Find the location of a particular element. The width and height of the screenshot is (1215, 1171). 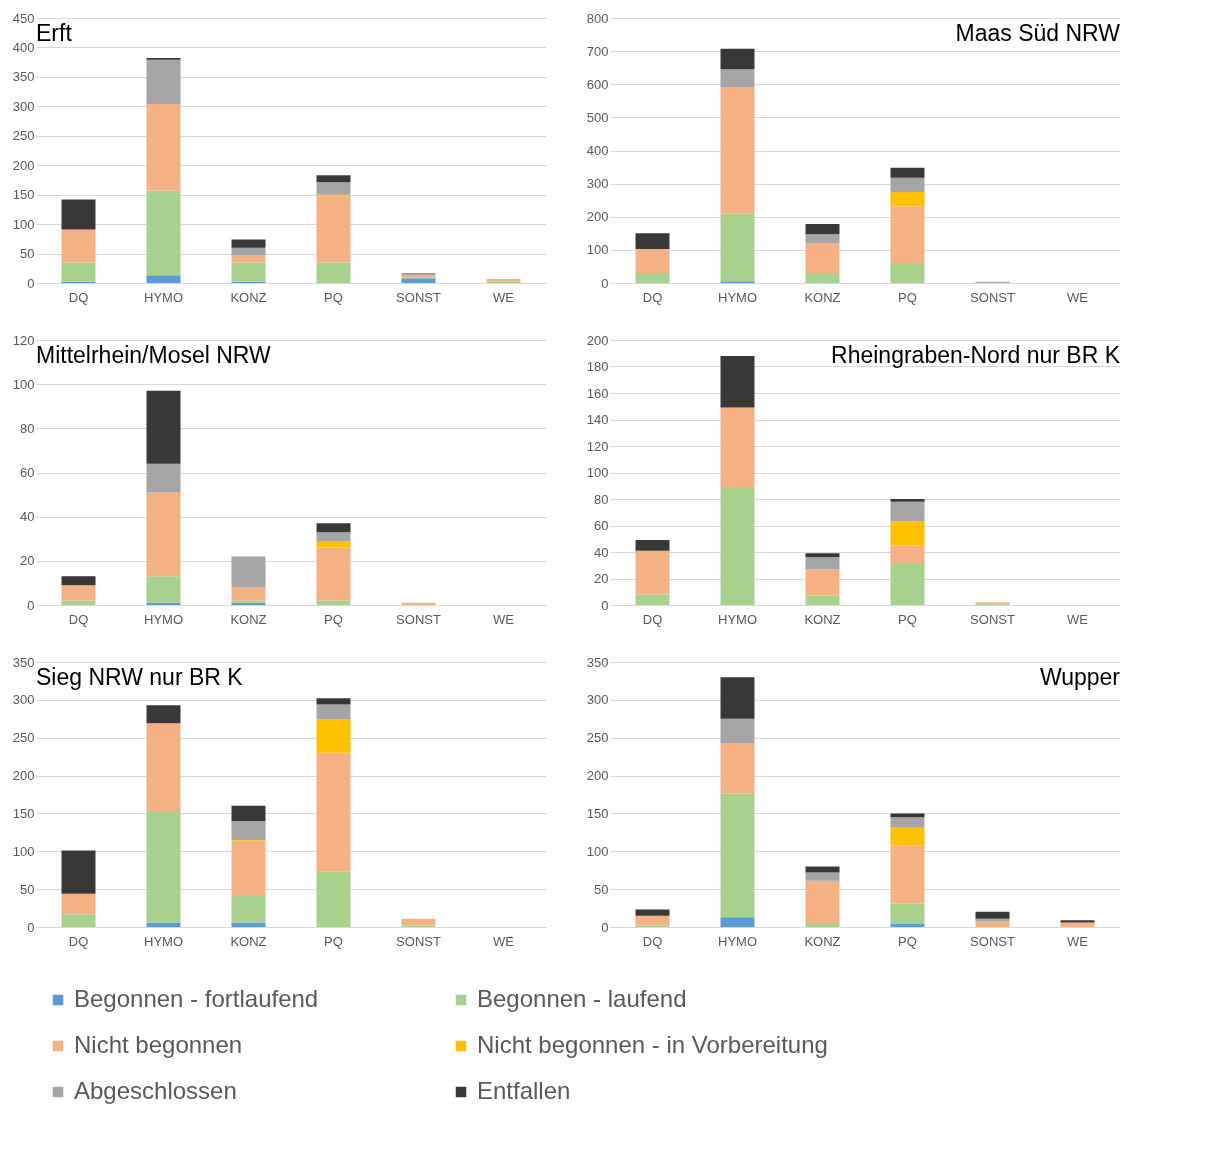

chart-title: Maas Süd NRW is located at coordinates (1038, 33).